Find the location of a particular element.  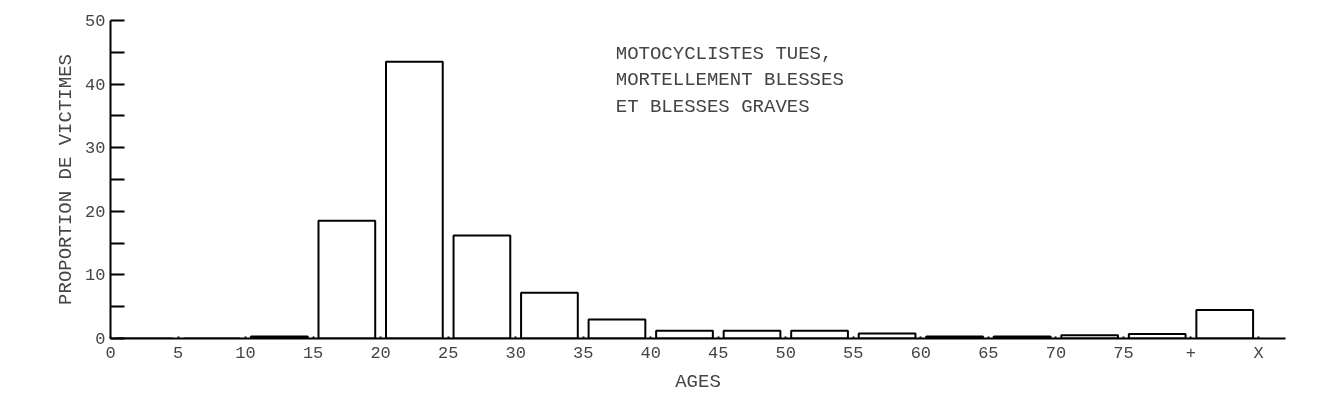

x-tick-label: 10 is located at coordinates (245, 353).